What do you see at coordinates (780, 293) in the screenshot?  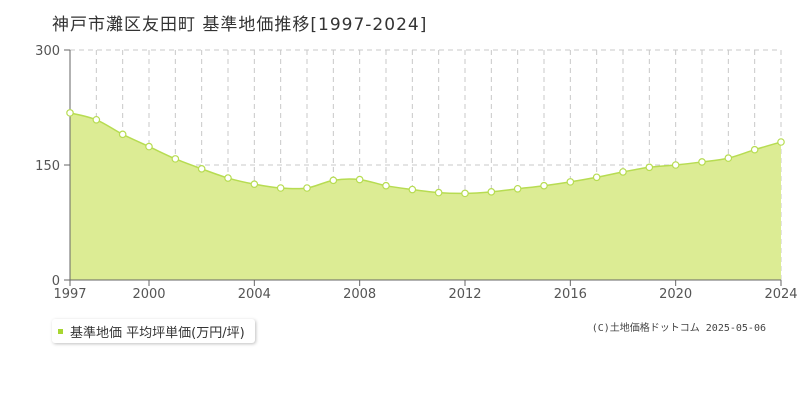 I see `x-tick-label: 2024` at bounding box center [780, 293].